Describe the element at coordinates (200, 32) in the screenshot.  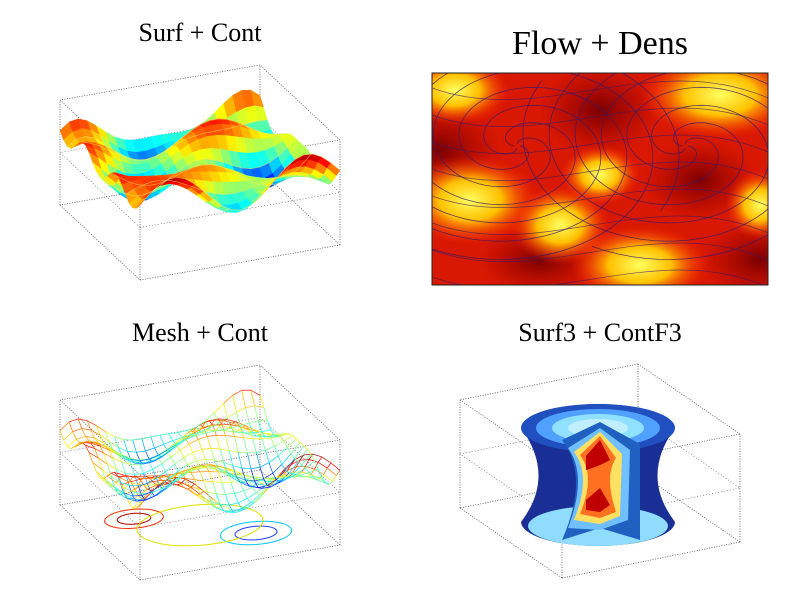
I see `panel-title: Surf + Cont` at that location.